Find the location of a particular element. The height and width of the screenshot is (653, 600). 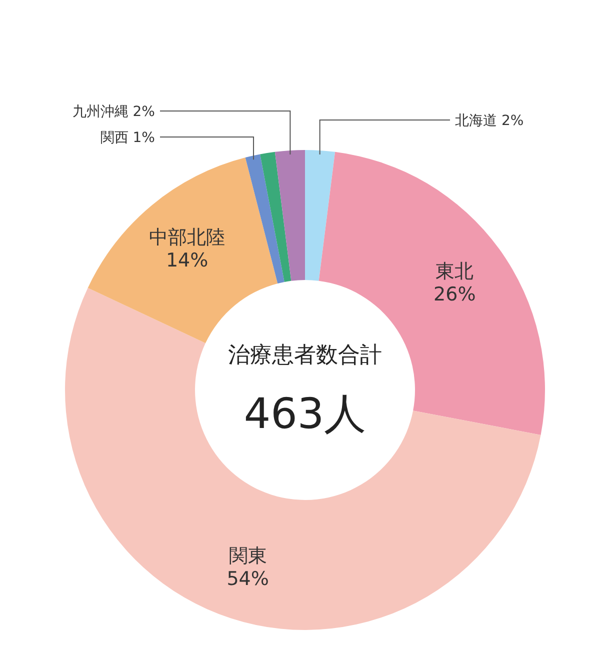

slice-label: 関東 is located at coordinates (247, 556).